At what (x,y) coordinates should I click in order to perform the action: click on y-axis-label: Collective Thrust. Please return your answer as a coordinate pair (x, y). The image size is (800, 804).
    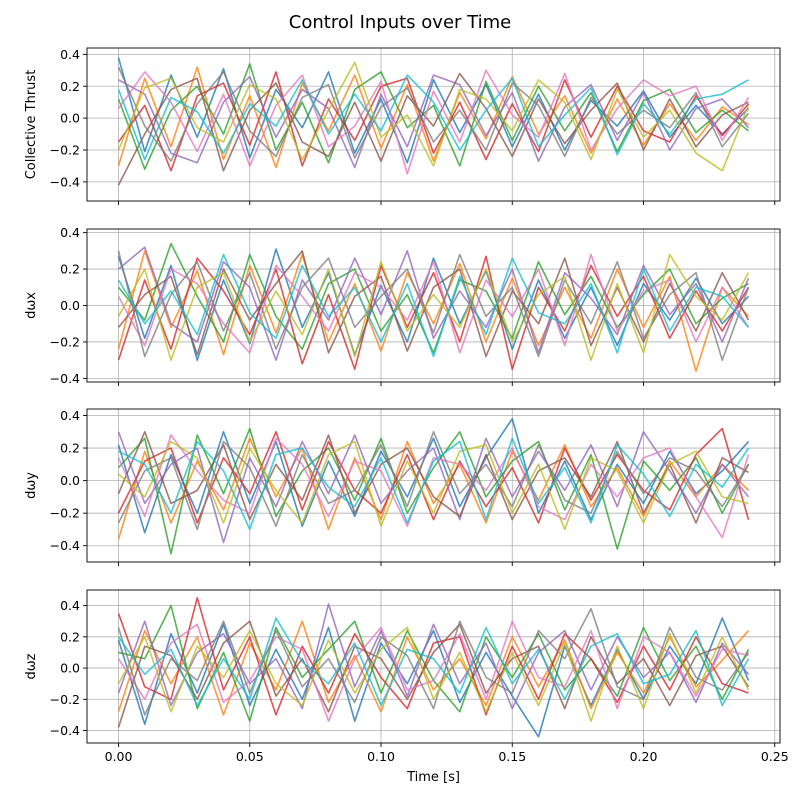
    Looking at the image, I should click on (31, 125).